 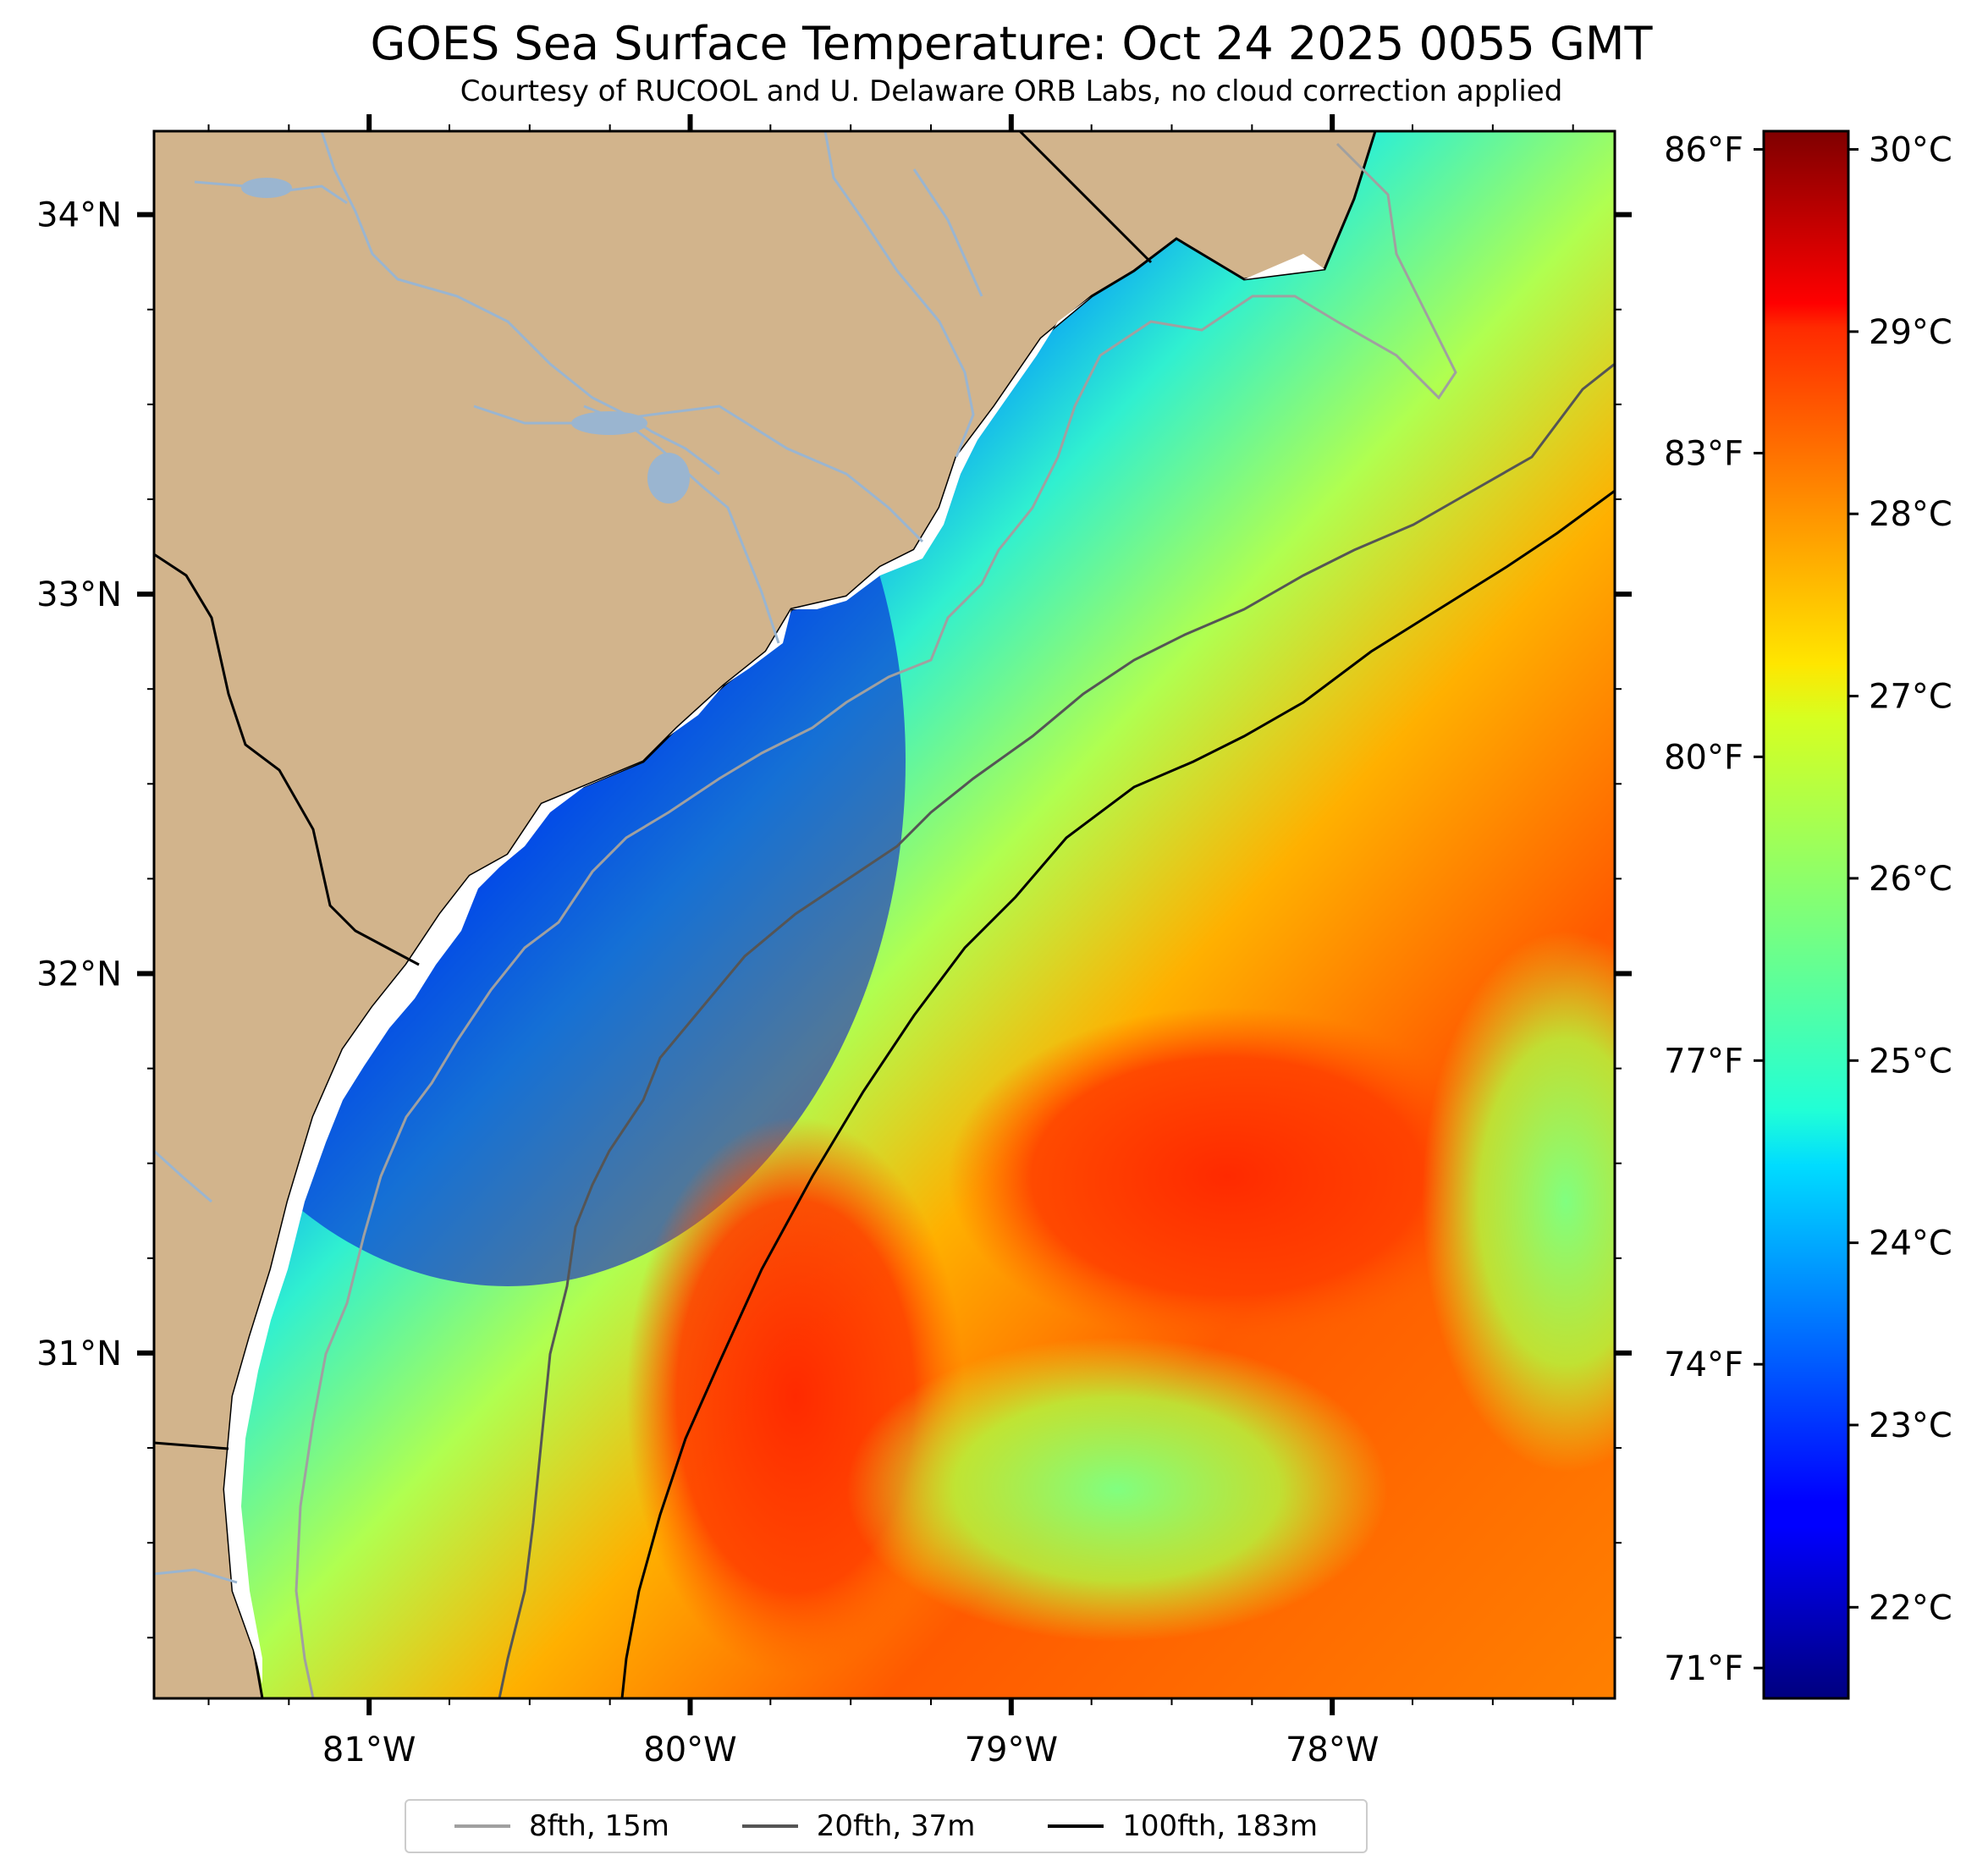 What do you see at coordinates (668, 479) in the screenshot?
I see `lake-marion` at bounding box center [668, 479].